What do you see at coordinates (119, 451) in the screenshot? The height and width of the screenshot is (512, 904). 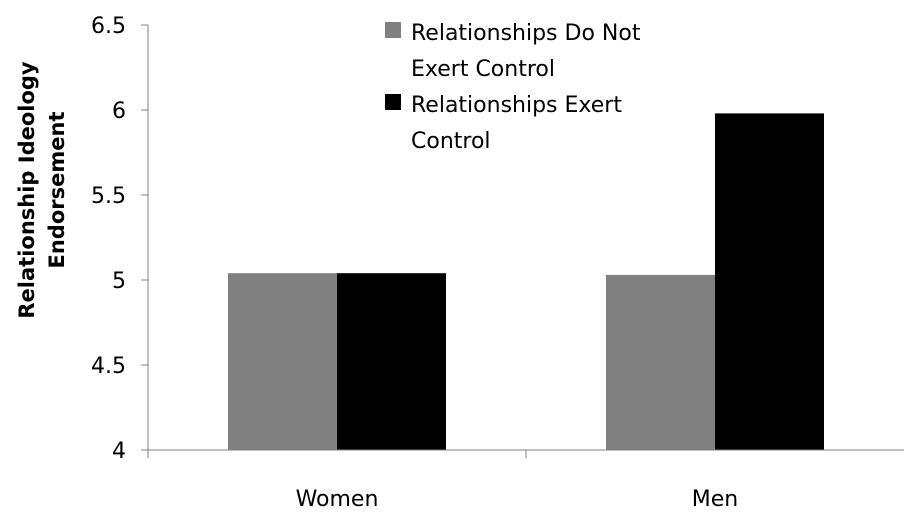 I see `y-tick-label-0: 4` at bounding box center [119, 451].